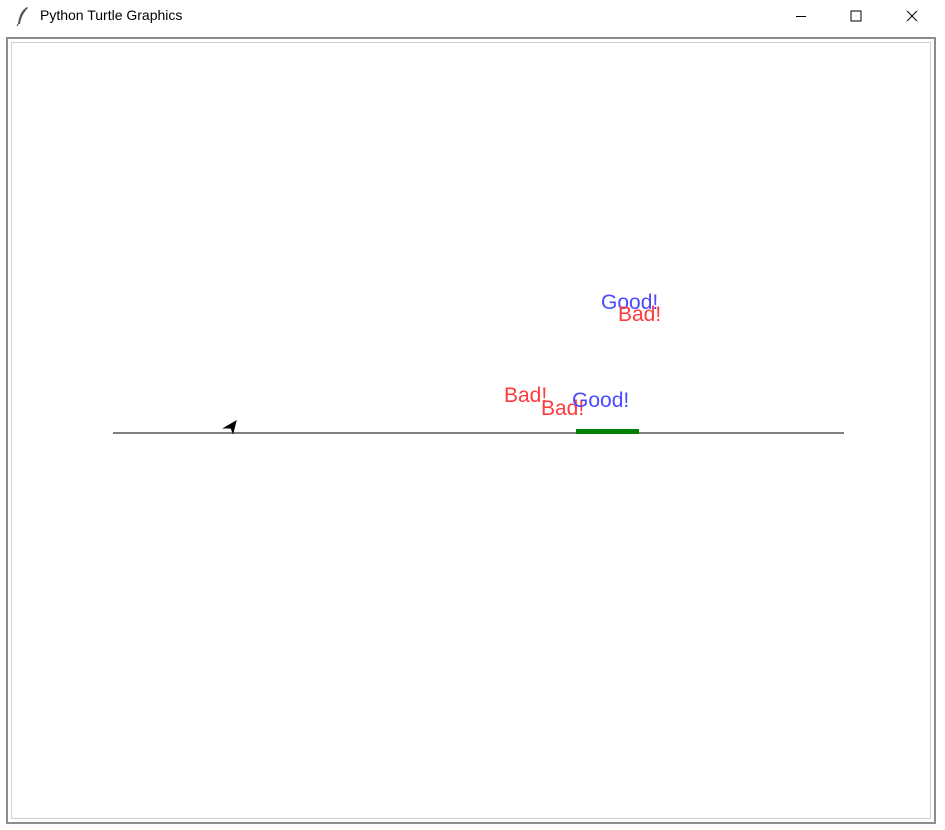 The width and height of the screenshot is (945, 830). I want to click on feather-icon, so click(22, 16).